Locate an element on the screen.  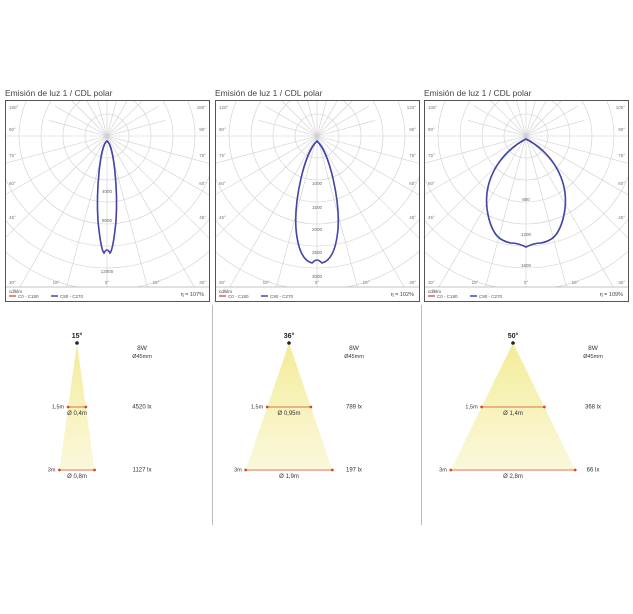
illuminance-3m: 197 lx is located at coordinates (354, 471).